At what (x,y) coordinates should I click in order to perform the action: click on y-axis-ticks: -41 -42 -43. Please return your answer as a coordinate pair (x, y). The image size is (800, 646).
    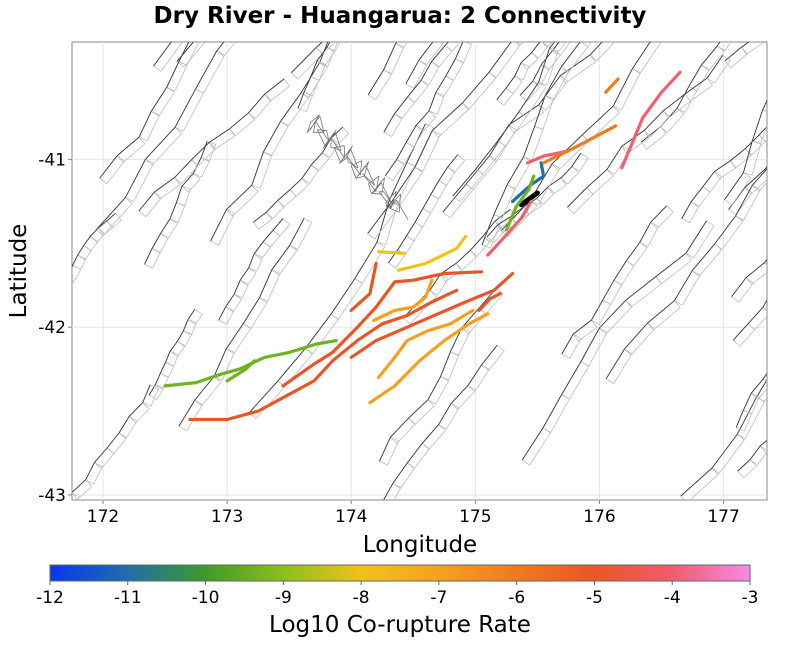
    Looking at the image, I should click on (55, 328).